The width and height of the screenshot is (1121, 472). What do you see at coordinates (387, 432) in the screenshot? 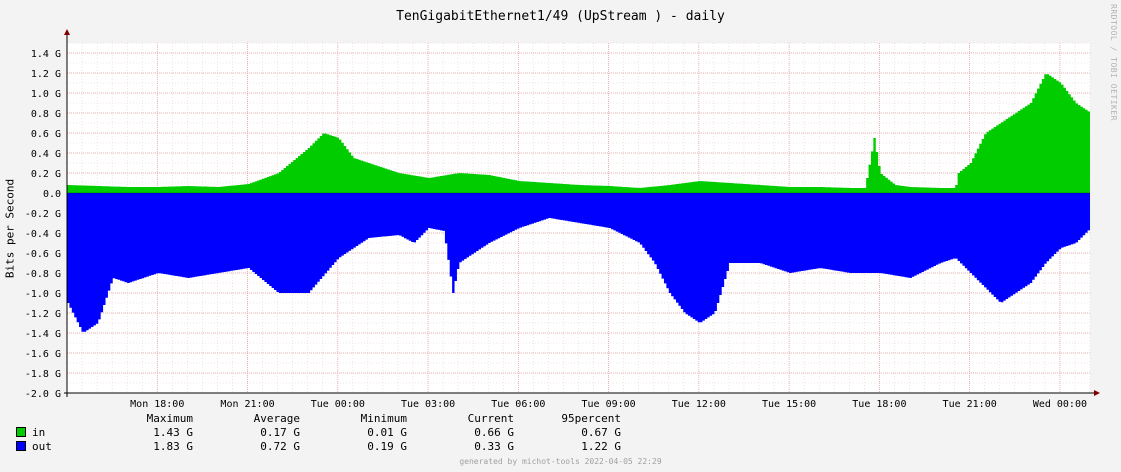
I see `in-minimum: 0.01 G` at bounding box center [387, 432].